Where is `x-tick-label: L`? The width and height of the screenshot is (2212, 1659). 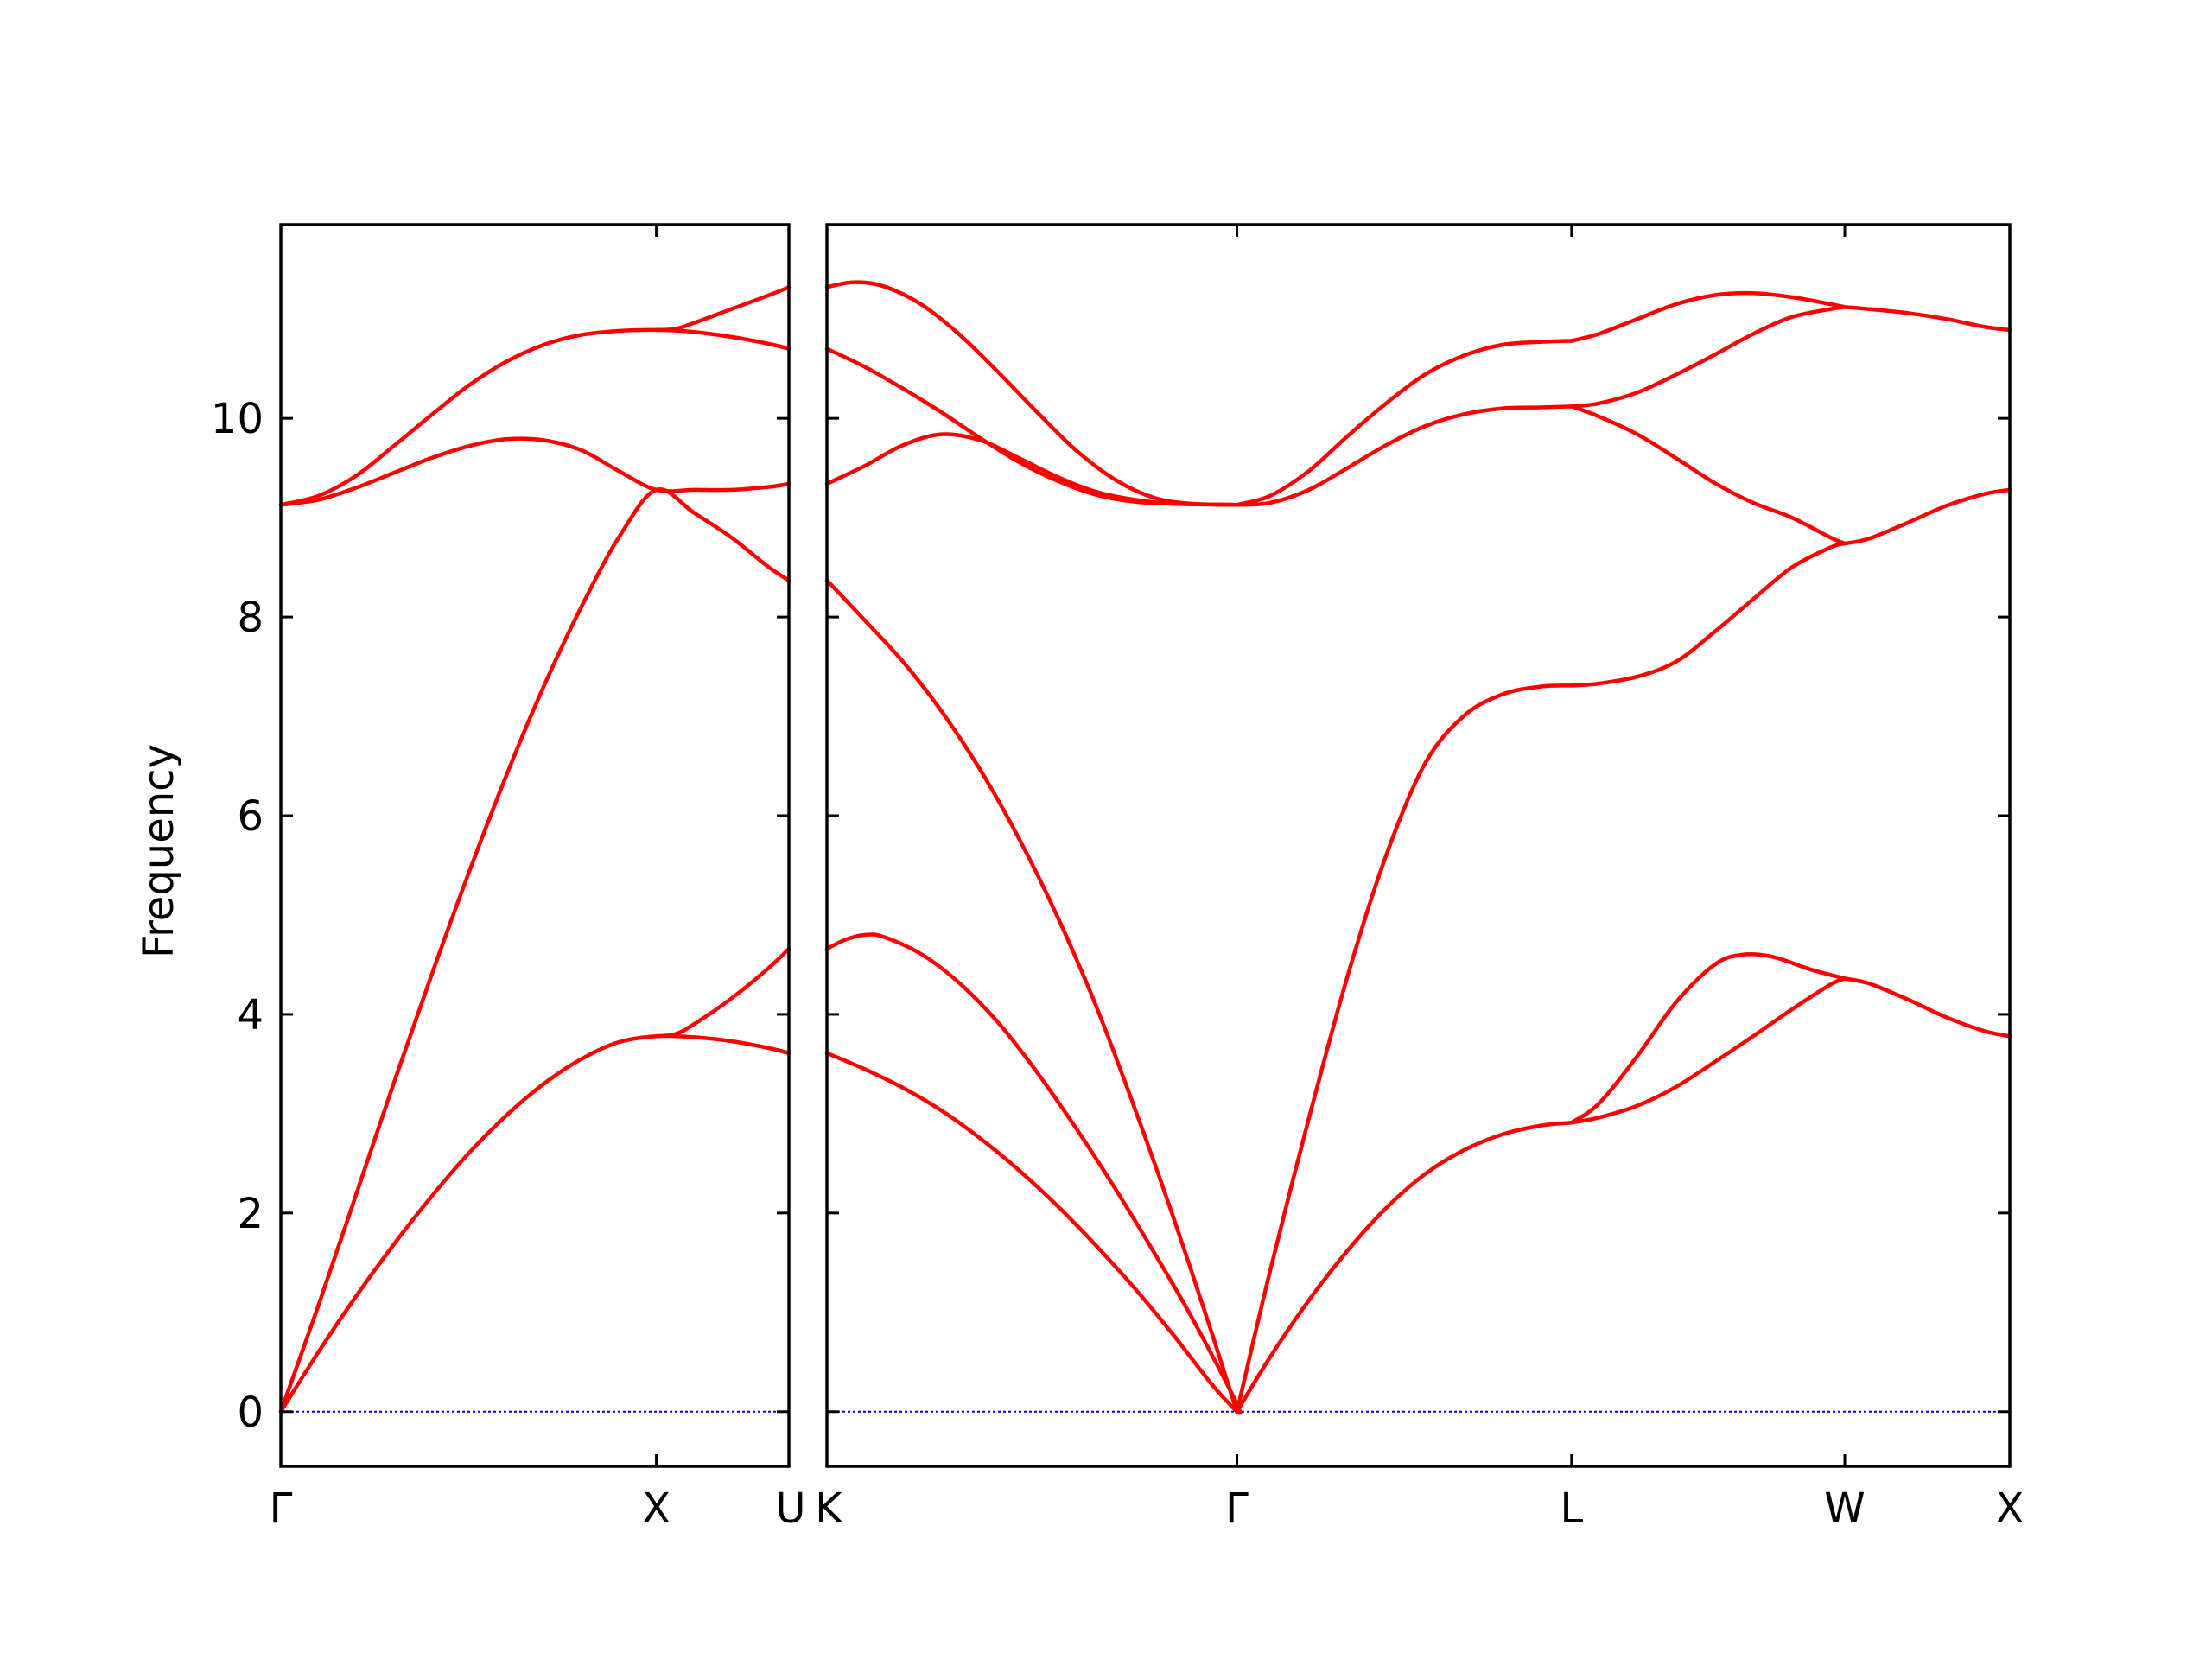
x-tick-label: L is located at coordinates (1571, 1508).